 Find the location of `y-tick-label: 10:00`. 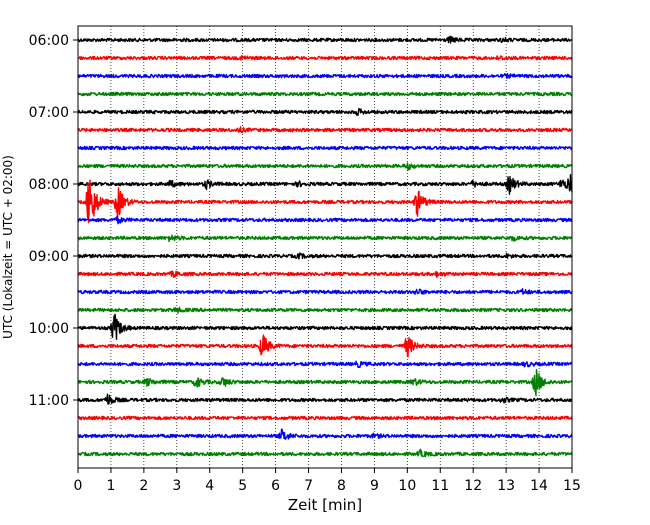

y-tick-label: 10:00 is located at coordinates (49, 329).